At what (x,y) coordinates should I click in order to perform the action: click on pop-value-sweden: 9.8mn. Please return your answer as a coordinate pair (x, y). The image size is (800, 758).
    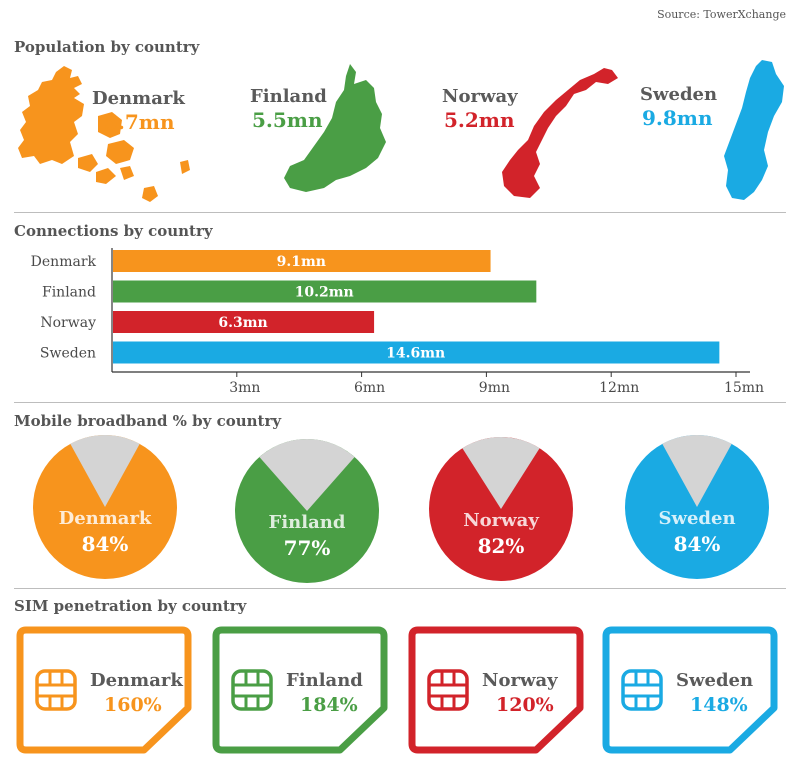
    Looking at the image, I should click on (677, 118).